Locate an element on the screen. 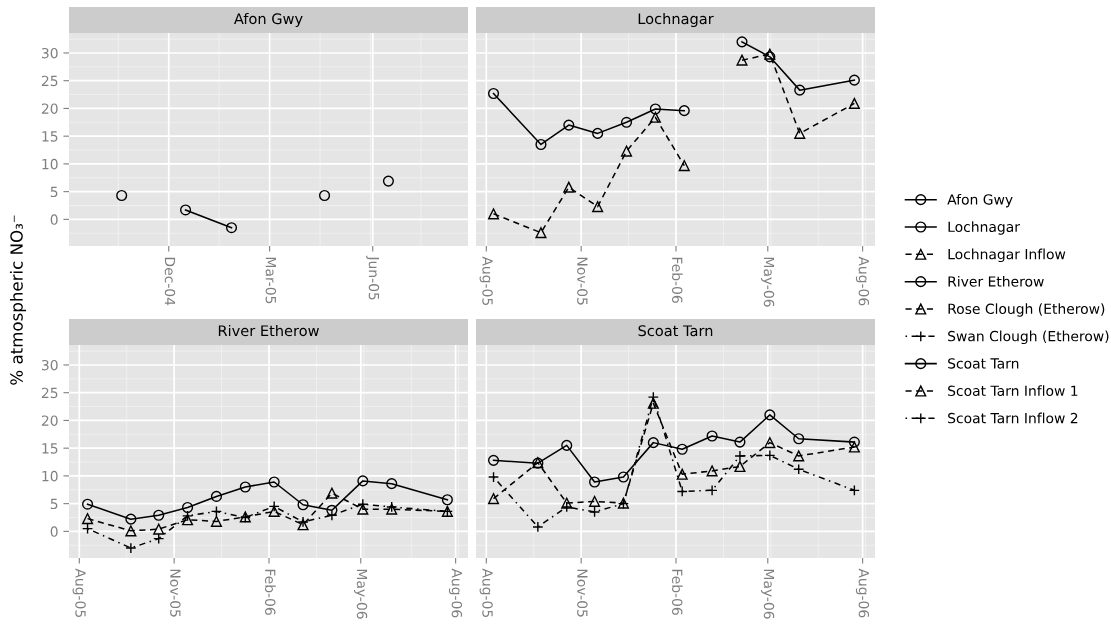 The width and height of the screenshot is (1111, 633). text: Rose Clough (Etherow) is located at coordinates (1026, 310).